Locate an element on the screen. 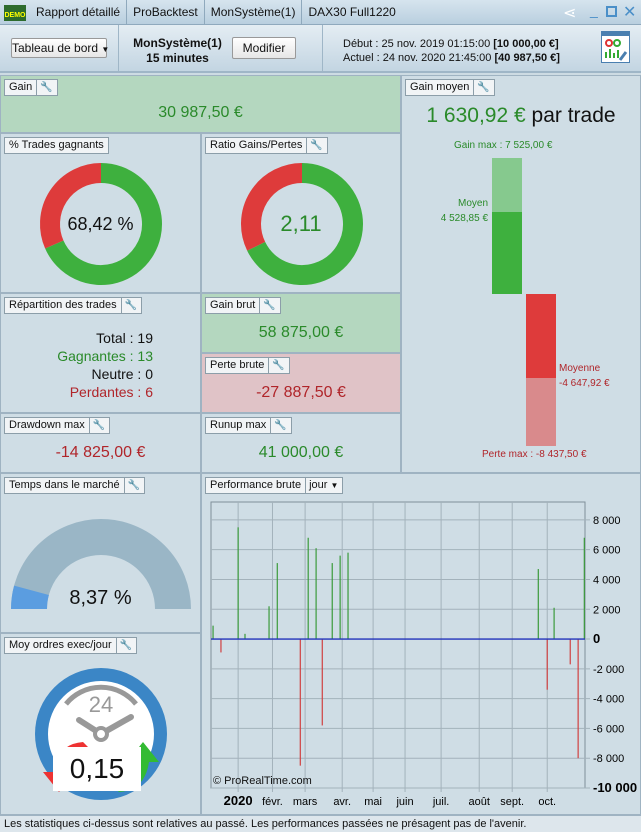 The height and width of the screenshot is (832, 641). runup-value: 41 000,00 € is located at coordinates (301, 452).